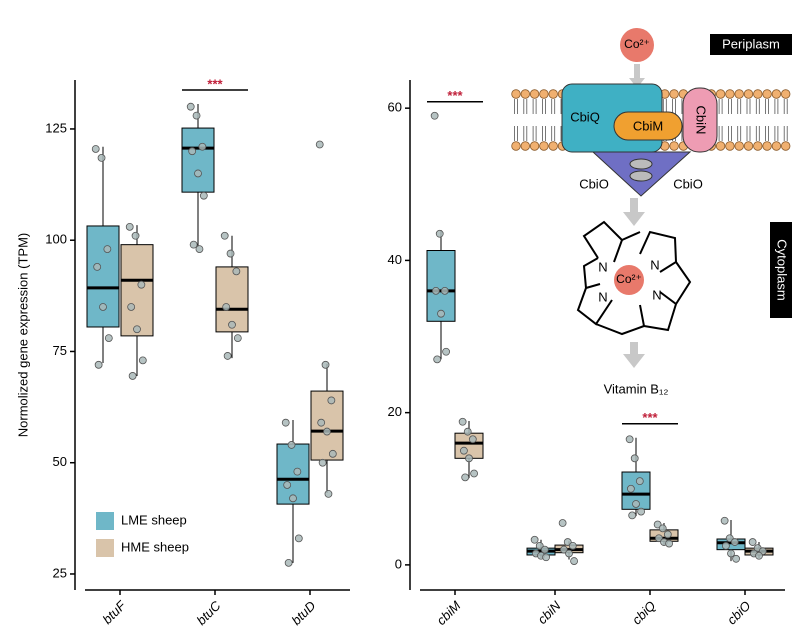  Describe the element at coordinates (209, 613) in the screenshot. I see `x-tick-label: btuC` at that location.